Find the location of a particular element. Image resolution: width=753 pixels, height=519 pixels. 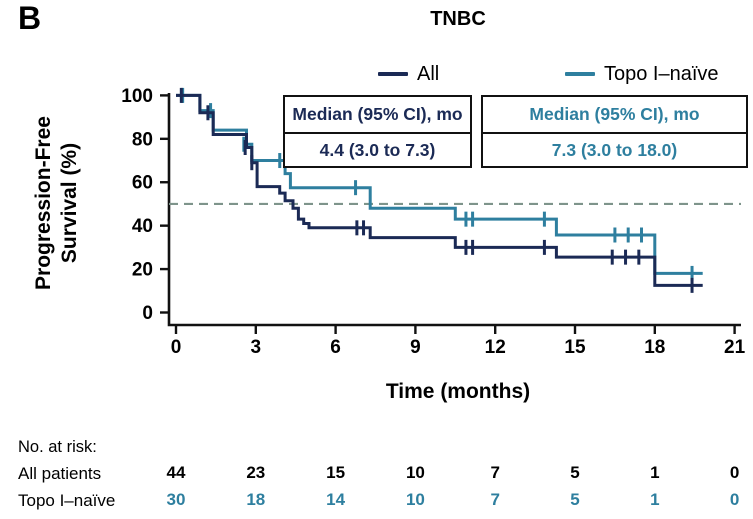

median-box-all: Median (95% CI), mo 4.4 (3.0 to 7.3) is located at coordinates (377, 131).